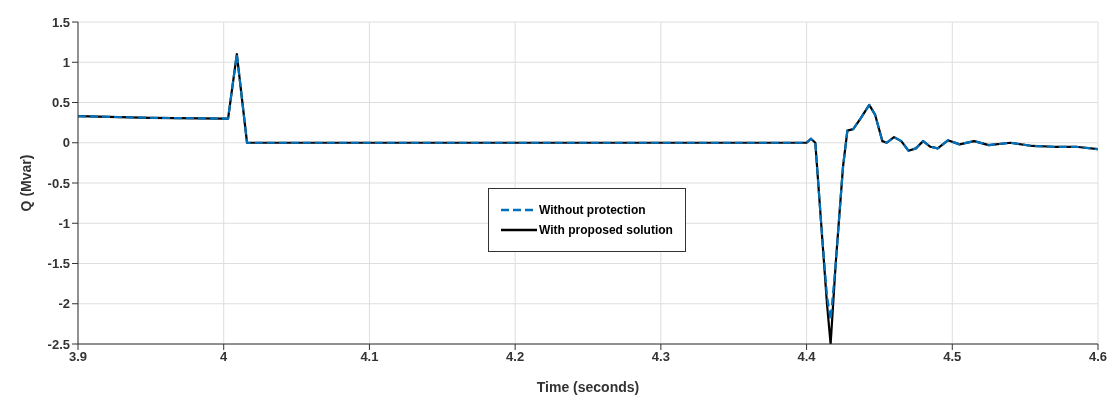  What do you see at coordinates (64, 223) in the screenshot?
I see `y-tick-label: -1` at bounding box center [64, 223].